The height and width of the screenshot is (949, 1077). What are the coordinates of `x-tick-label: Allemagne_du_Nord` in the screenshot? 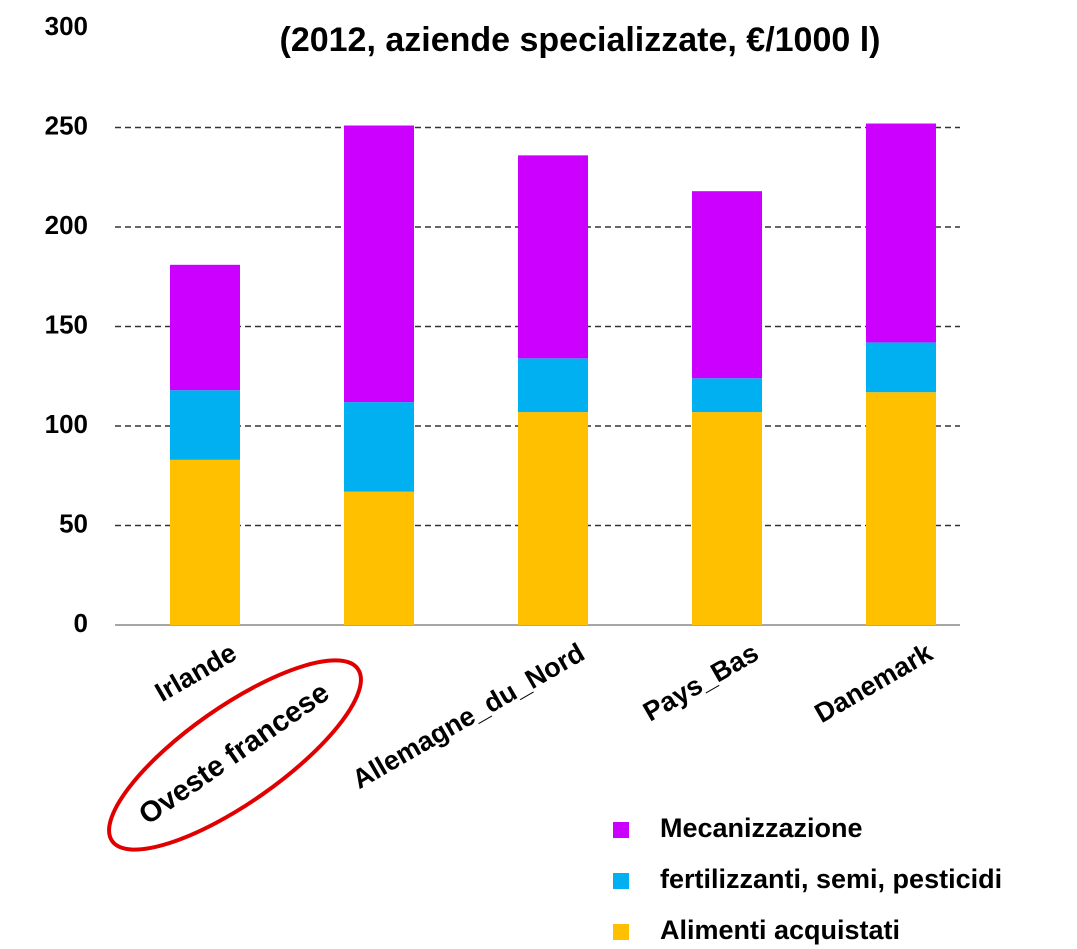 It's located at (468, 715).